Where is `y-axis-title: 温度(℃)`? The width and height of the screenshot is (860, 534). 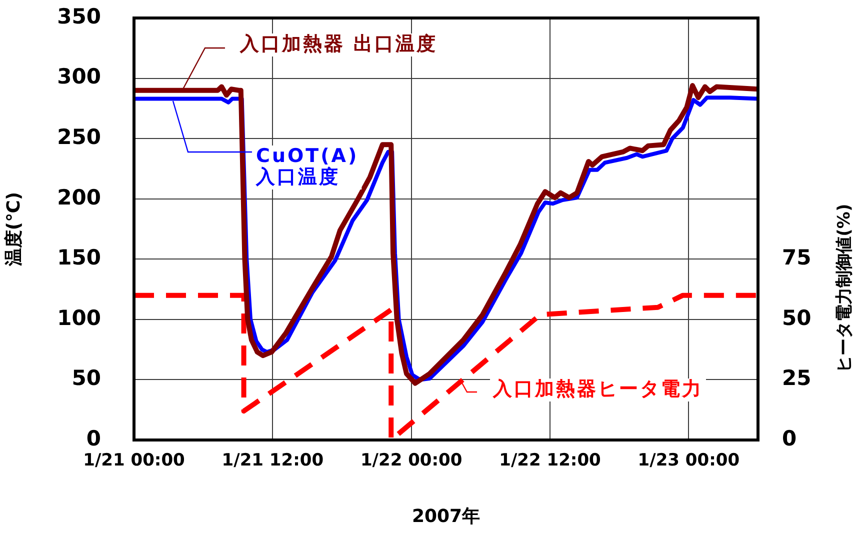
y-axis-title: 温度(℃) is located at coordinates (13, 230).